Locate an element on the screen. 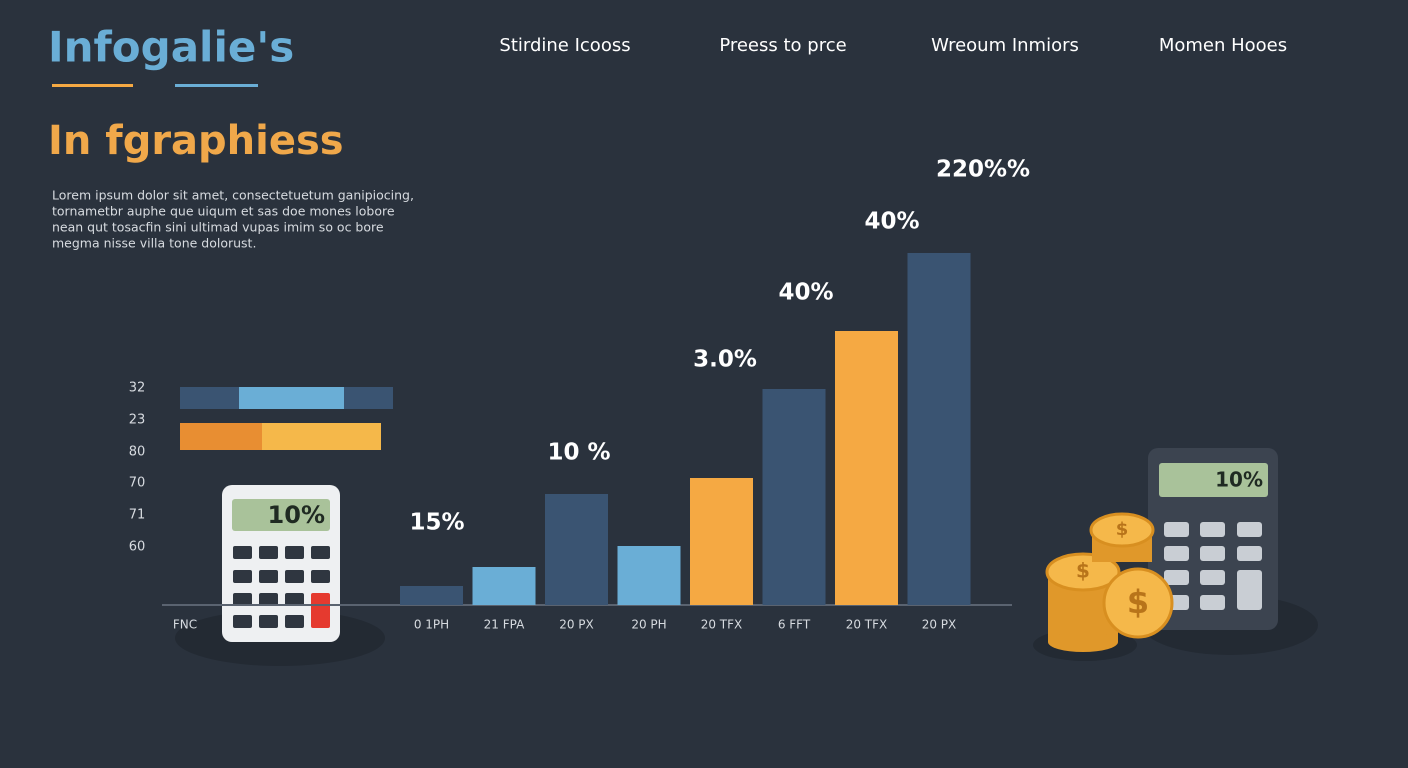  side-label: 32 is located at coordinates (137, 388).